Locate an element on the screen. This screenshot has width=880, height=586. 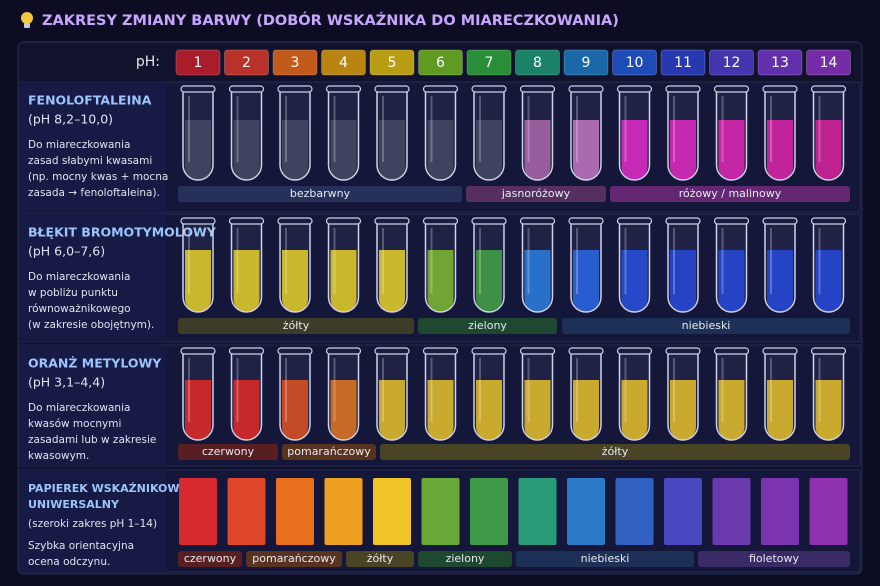
band-label: jasnoróżowy is located at coordinates (536, 193).